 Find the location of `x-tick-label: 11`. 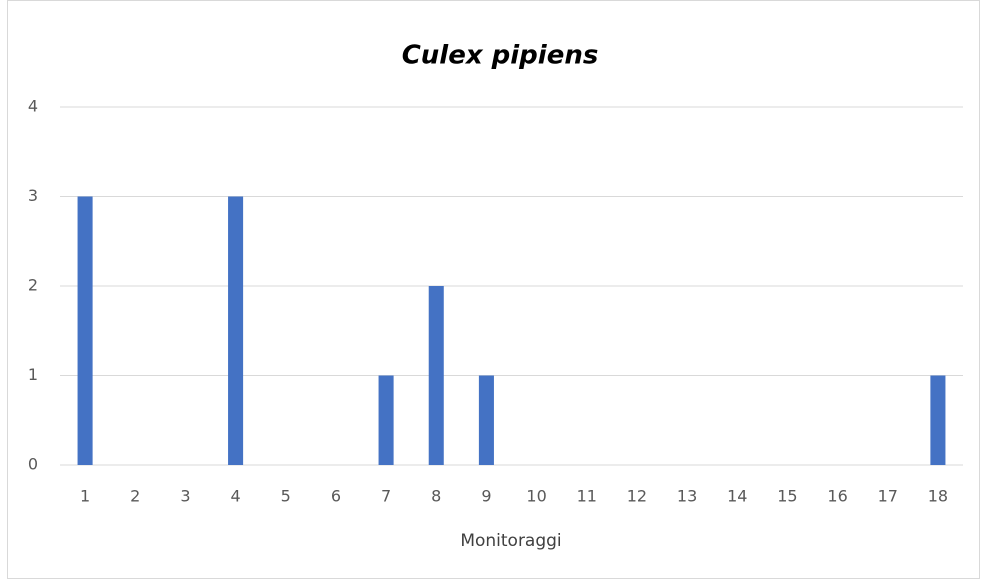

x-tick-label: 11 is located at coordinates (587, 496).